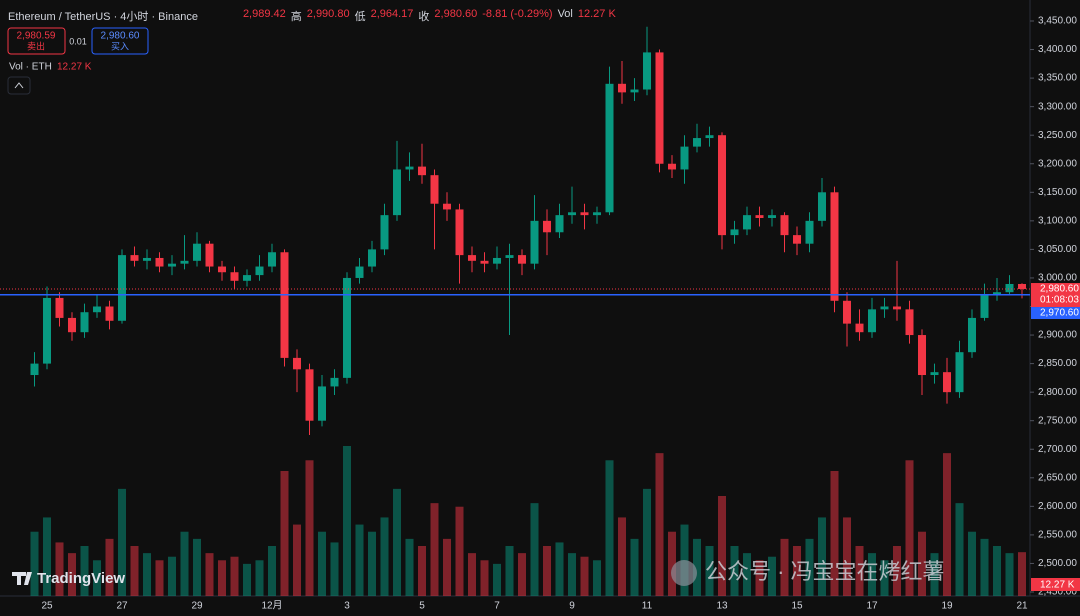  I want to click on sell-button, so click(36, 41).